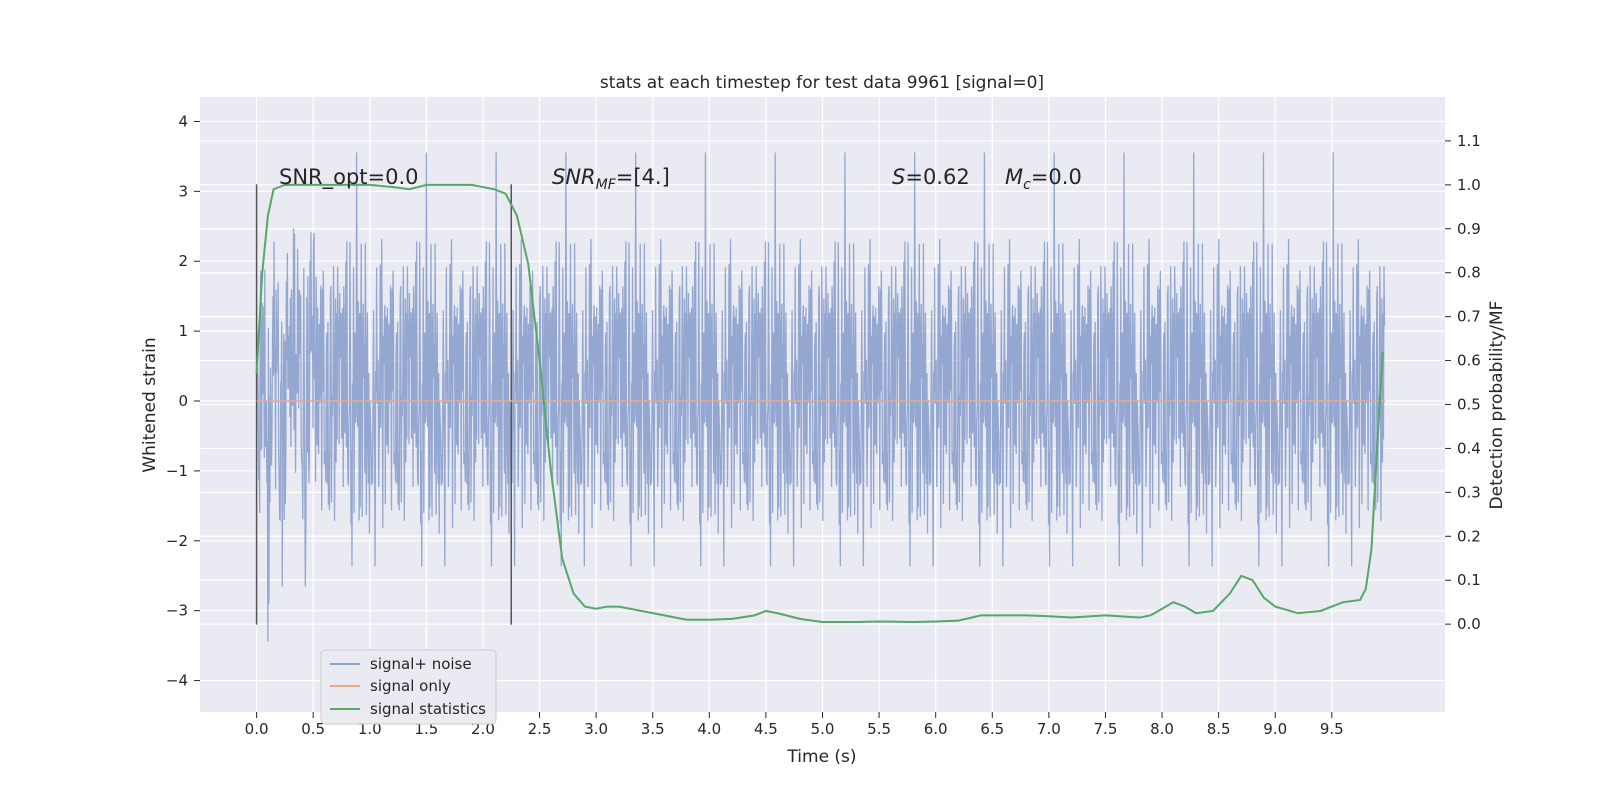 Image resolution: width=1600 pixels, height=800 pixels. Describe the element at coordinates (177, 541) in the screenshot. I see `y-left-tick-label: −2` at that location.